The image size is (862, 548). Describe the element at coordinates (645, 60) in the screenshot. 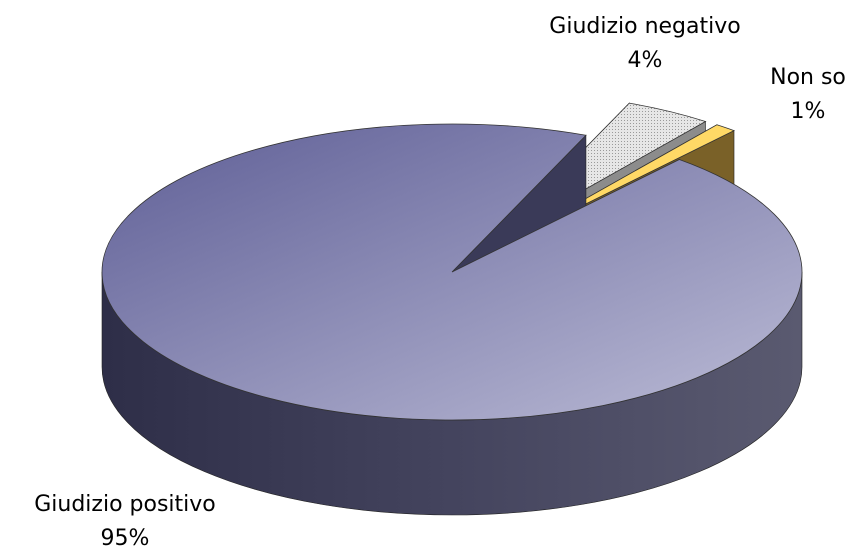

I see `slice-value-label: 4%` at that location.